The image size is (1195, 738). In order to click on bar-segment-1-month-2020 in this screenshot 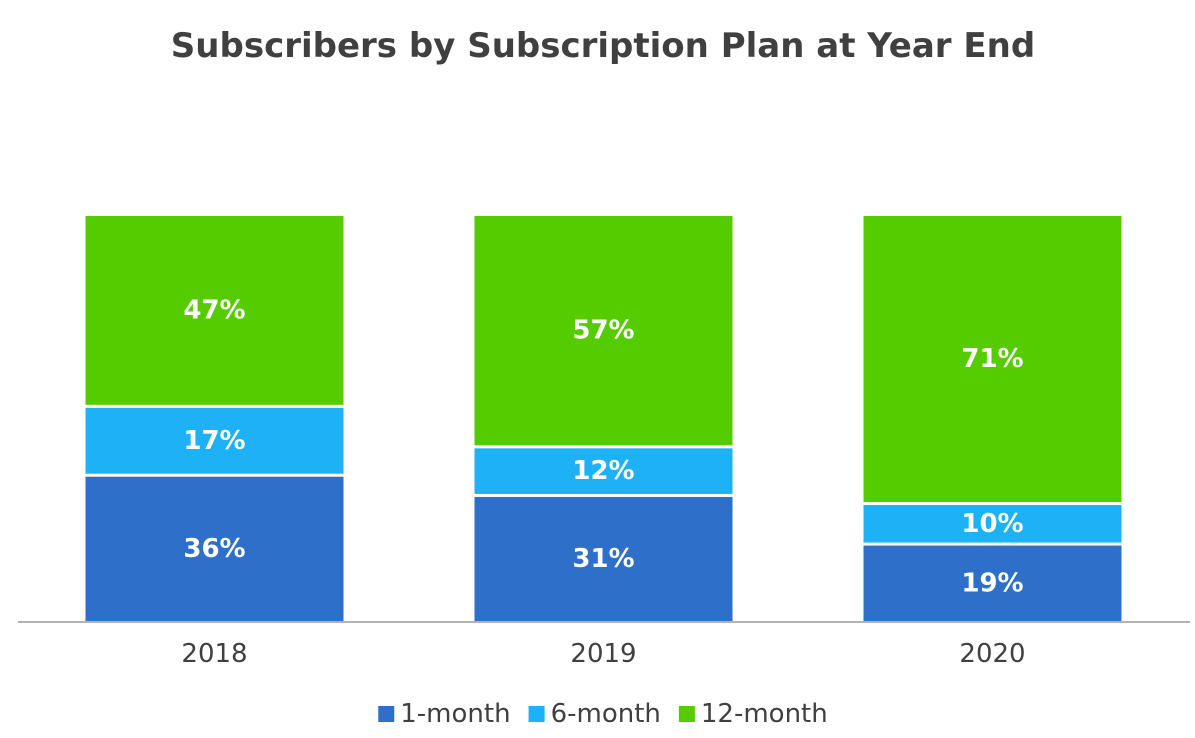, I will do `click(992, 583)`.